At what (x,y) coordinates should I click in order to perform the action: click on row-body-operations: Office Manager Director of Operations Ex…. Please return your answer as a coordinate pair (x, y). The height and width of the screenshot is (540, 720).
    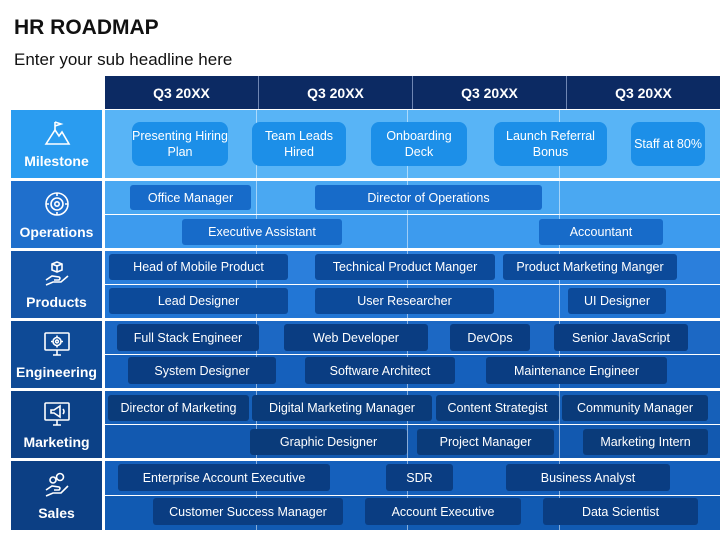
    Looking at the image, I should click on (412, 214).